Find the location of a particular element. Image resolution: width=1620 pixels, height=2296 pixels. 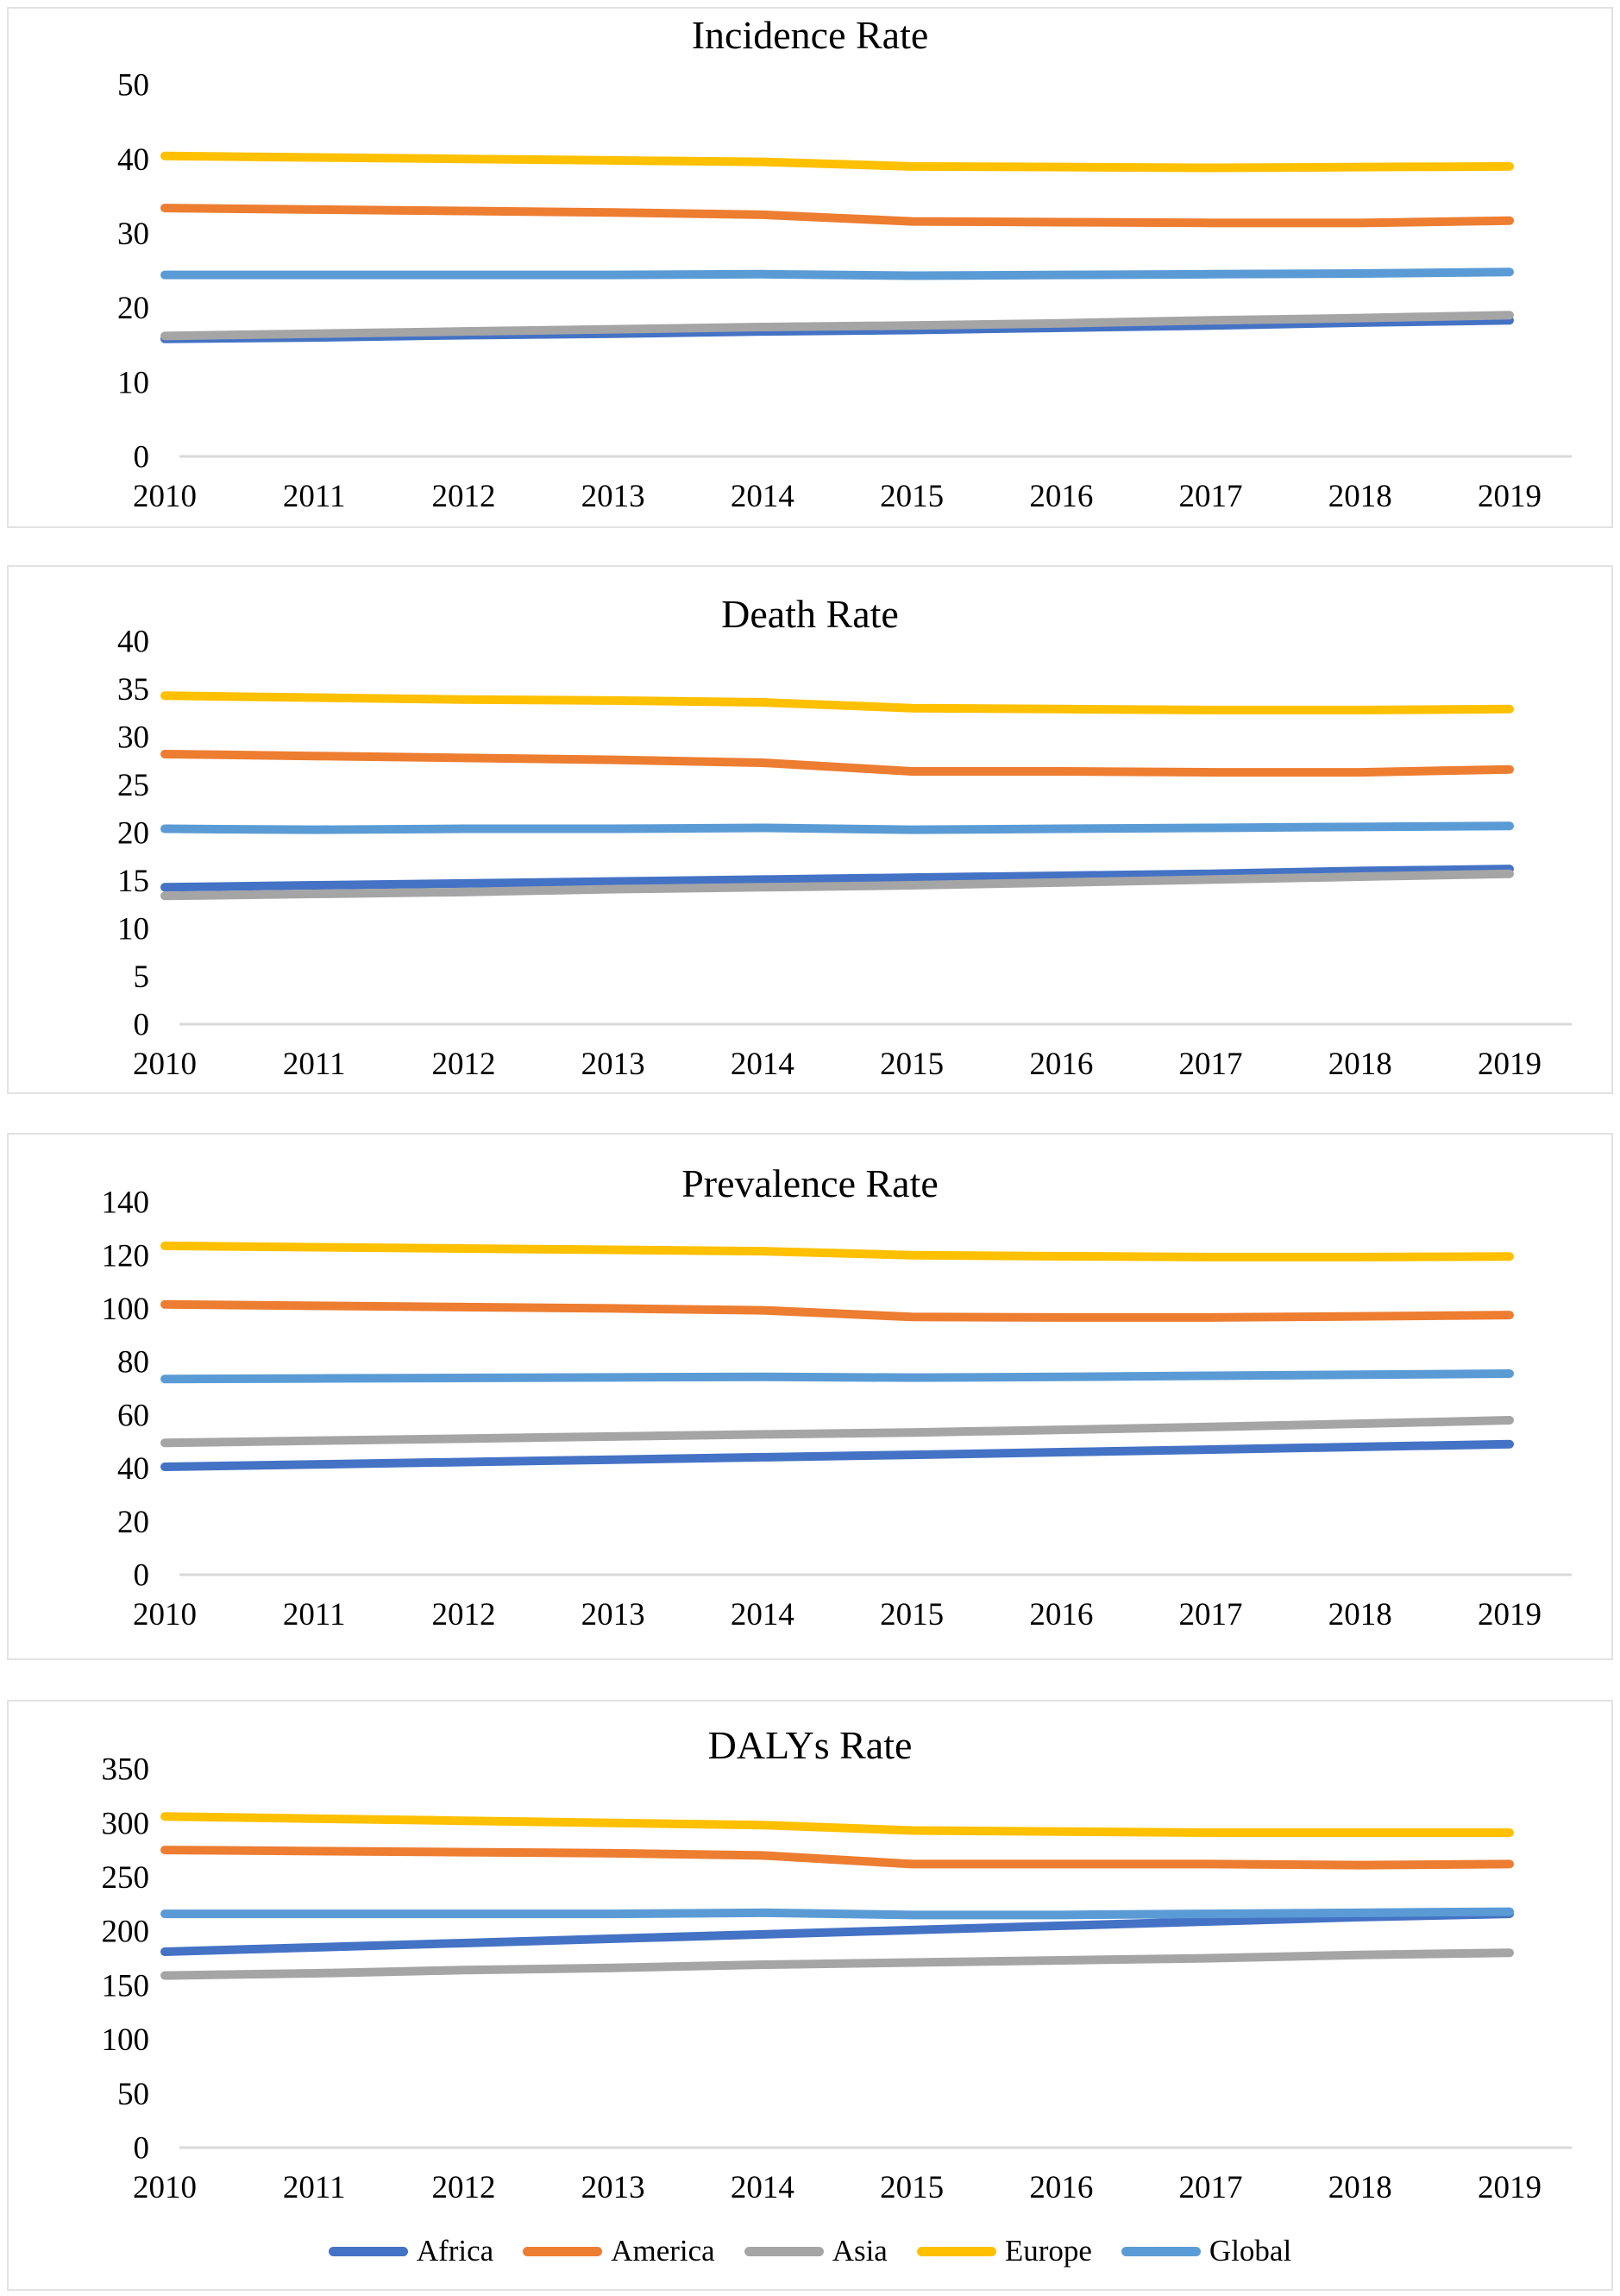

legend-label: Africa is located at coordinates (455, 2251).